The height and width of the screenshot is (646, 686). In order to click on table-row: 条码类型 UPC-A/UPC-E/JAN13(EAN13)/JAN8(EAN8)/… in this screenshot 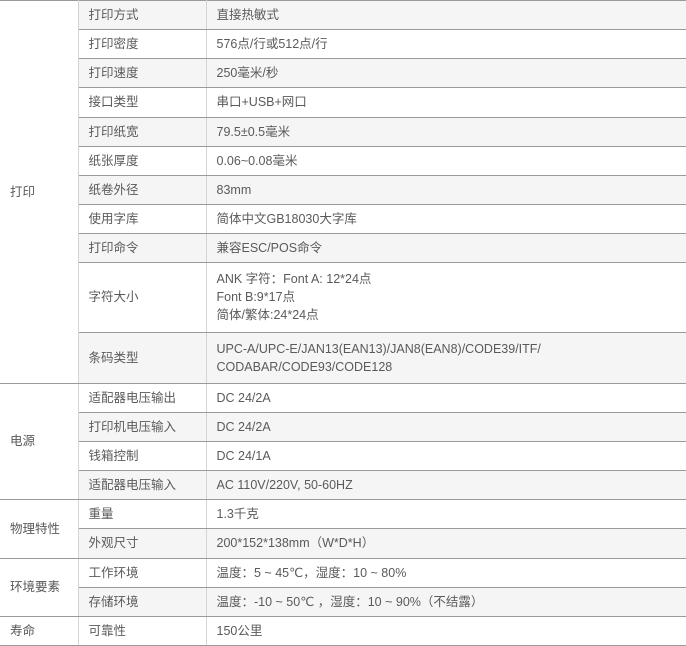, I will do `click(343, 357)`.